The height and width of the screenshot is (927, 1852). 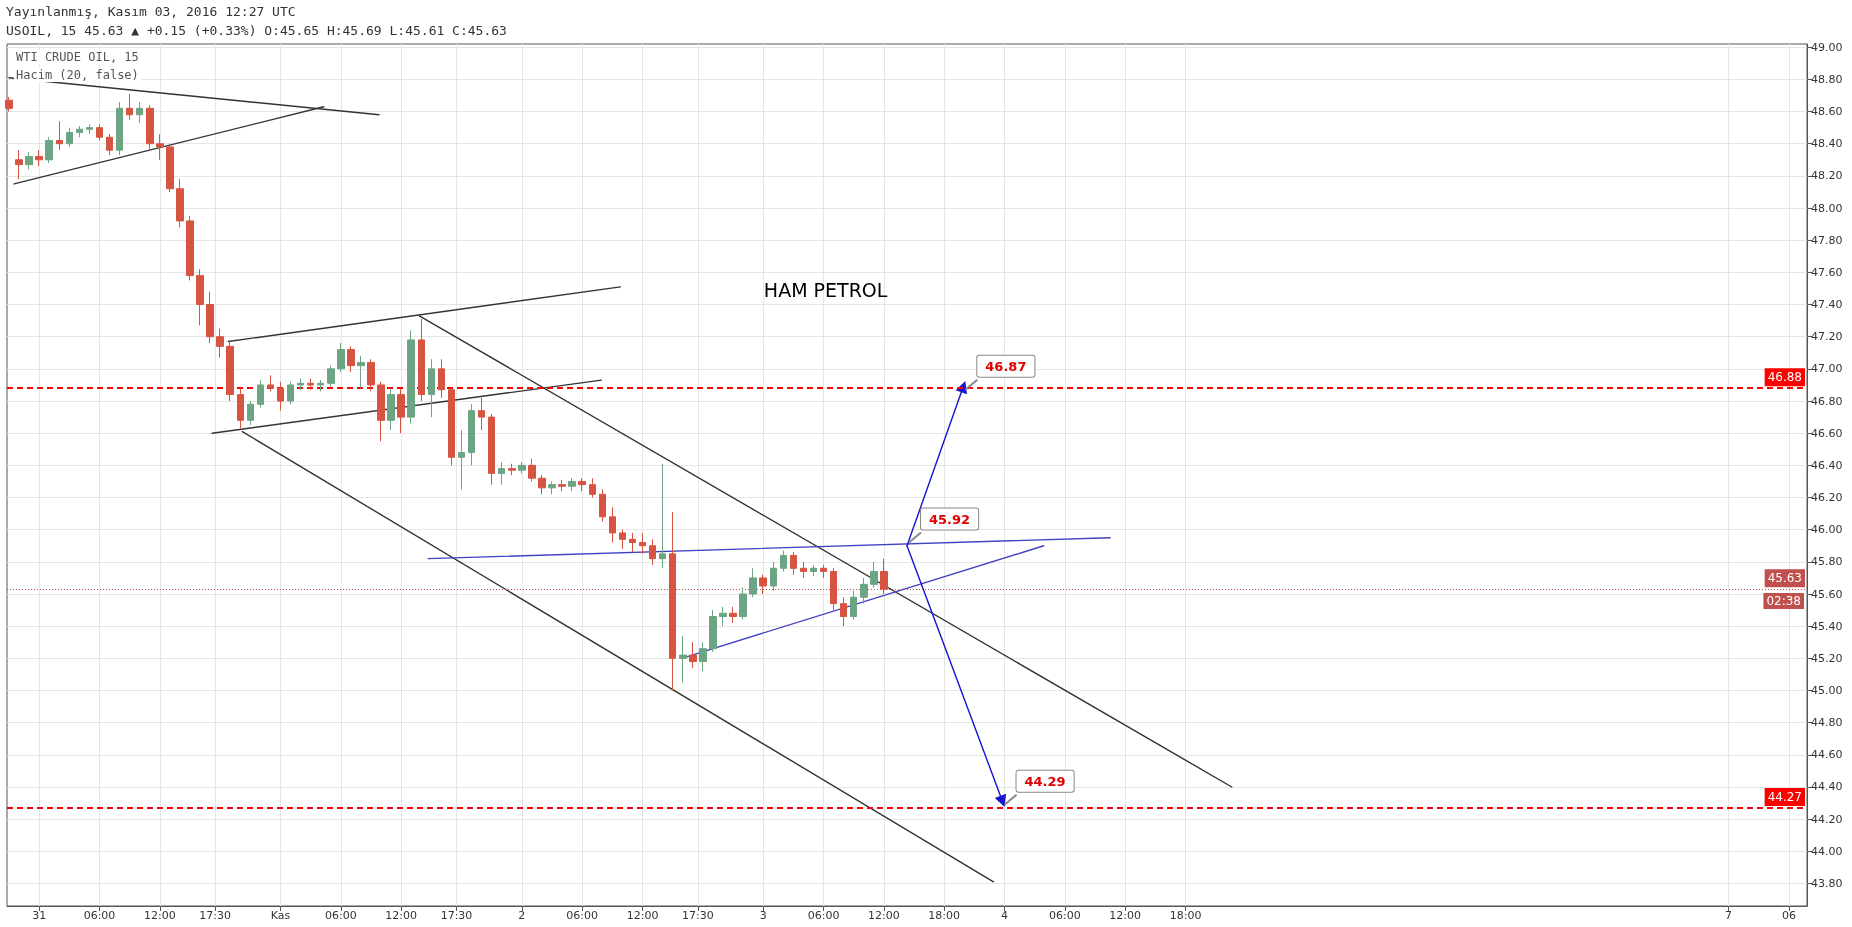 I want to click on y-tick-label: 45.20, so click(x=1827, y=658).